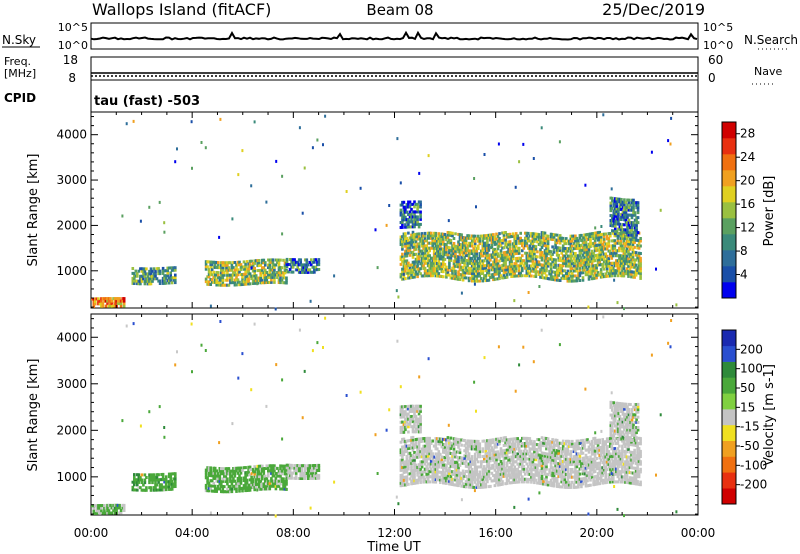 Image resolution: width=800 pixels, height=554 pixels. What do you see at coordinates (595, 228) in the screenshot?
I see `noise-cell` at bounding box center [595, 228].